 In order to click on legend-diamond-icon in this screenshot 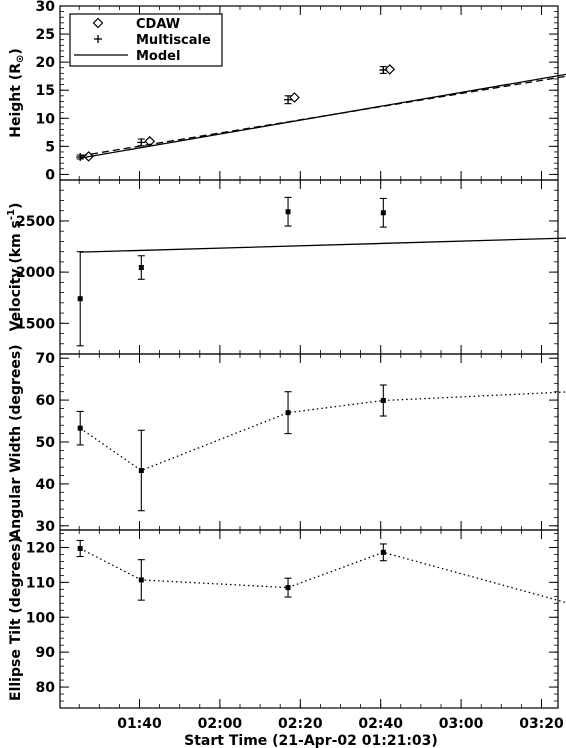, I will do `click(98, 23)`.